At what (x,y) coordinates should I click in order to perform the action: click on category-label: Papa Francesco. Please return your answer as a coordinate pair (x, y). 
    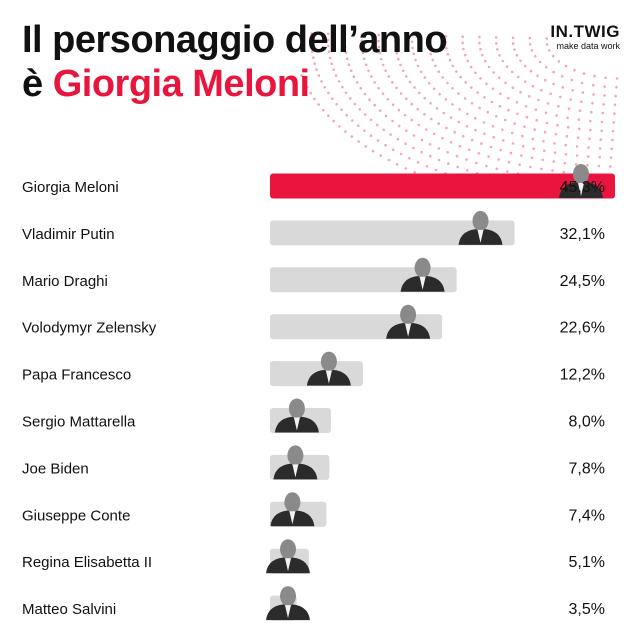
    Looking at the image, I should click on (76, 375).